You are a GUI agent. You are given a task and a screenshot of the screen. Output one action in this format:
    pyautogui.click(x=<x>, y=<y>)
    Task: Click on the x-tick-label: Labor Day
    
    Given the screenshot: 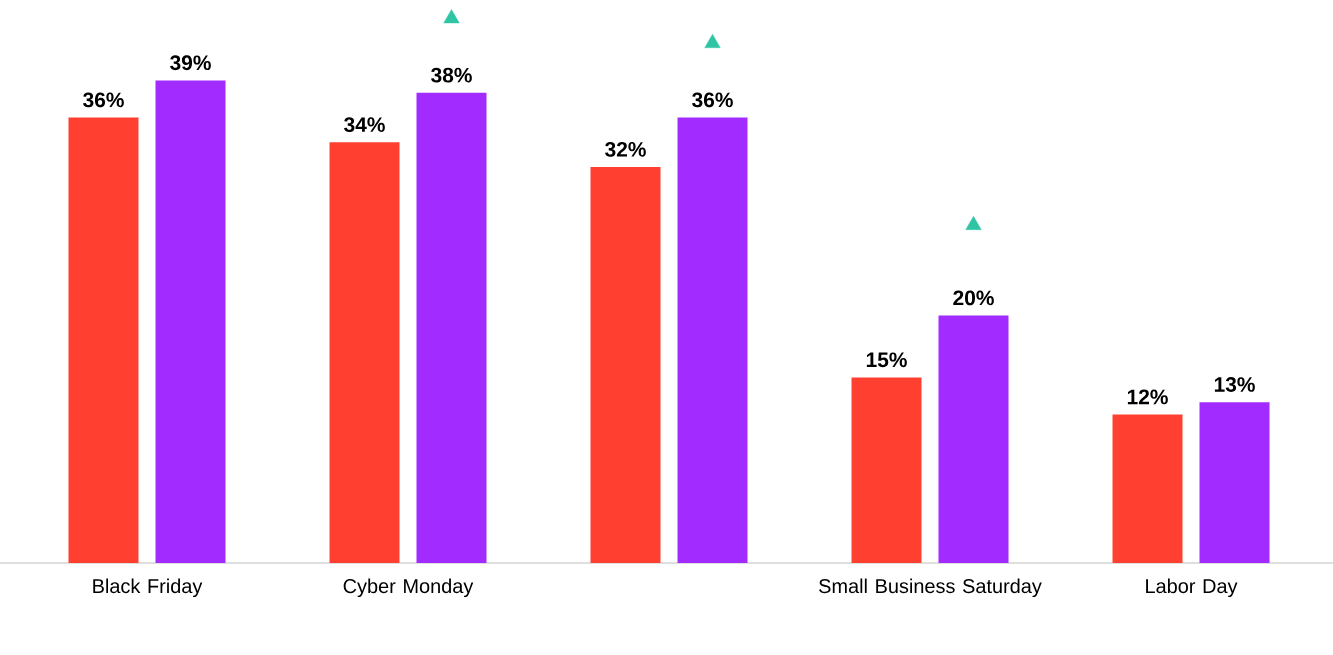 What is the action you would take?
    pyautogui.click(x=1192, y=588)
    